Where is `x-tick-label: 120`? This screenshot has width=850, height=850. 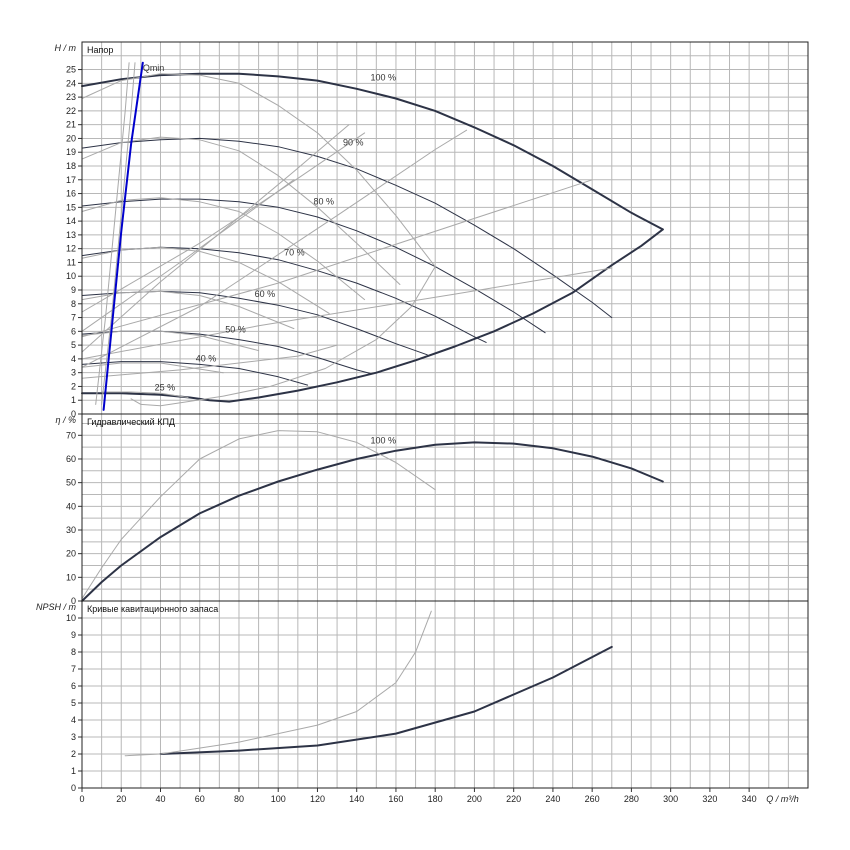
x-tick-label: 120 is located at coordinates (317, 799).